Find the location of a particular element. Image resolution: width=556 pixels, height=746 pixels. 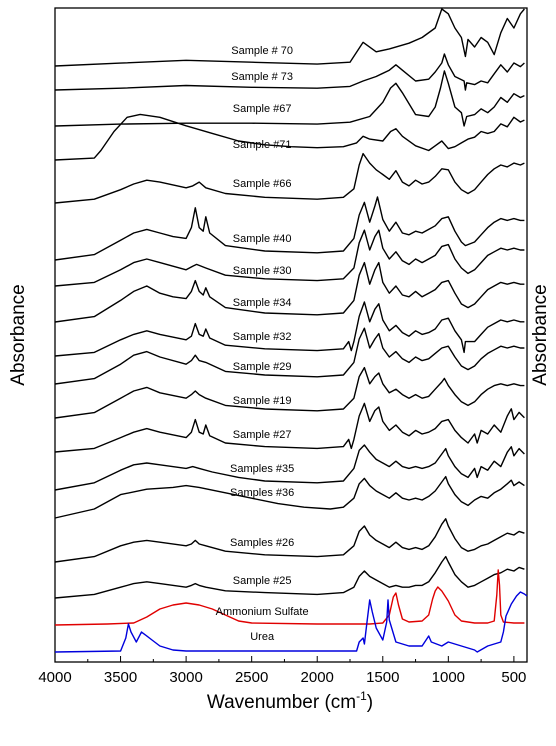

series-label-8: Sample #32 is located at coordinates (262, 337).